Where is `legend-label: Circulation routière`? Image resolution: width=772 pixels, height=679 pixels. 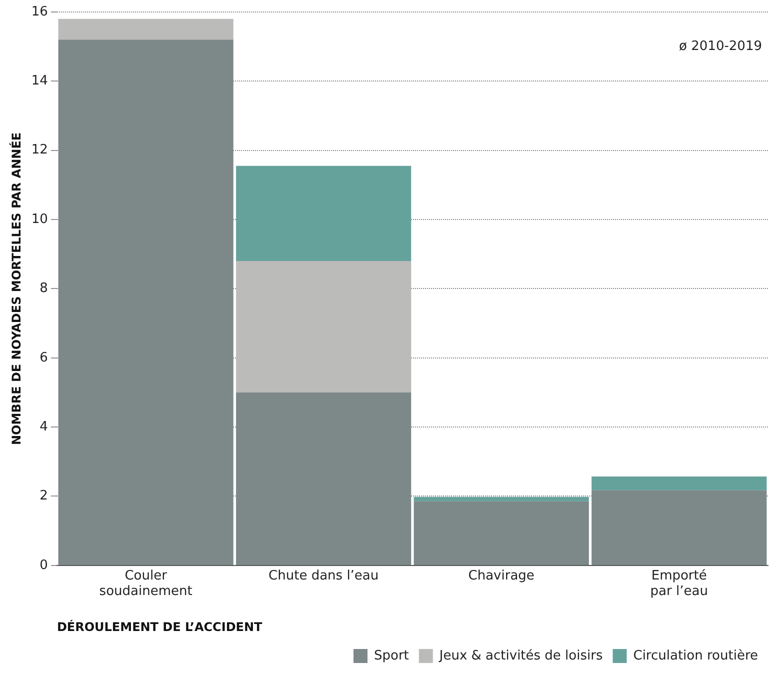
legend-label: Circulation routière is located at coordinates (695, 656).